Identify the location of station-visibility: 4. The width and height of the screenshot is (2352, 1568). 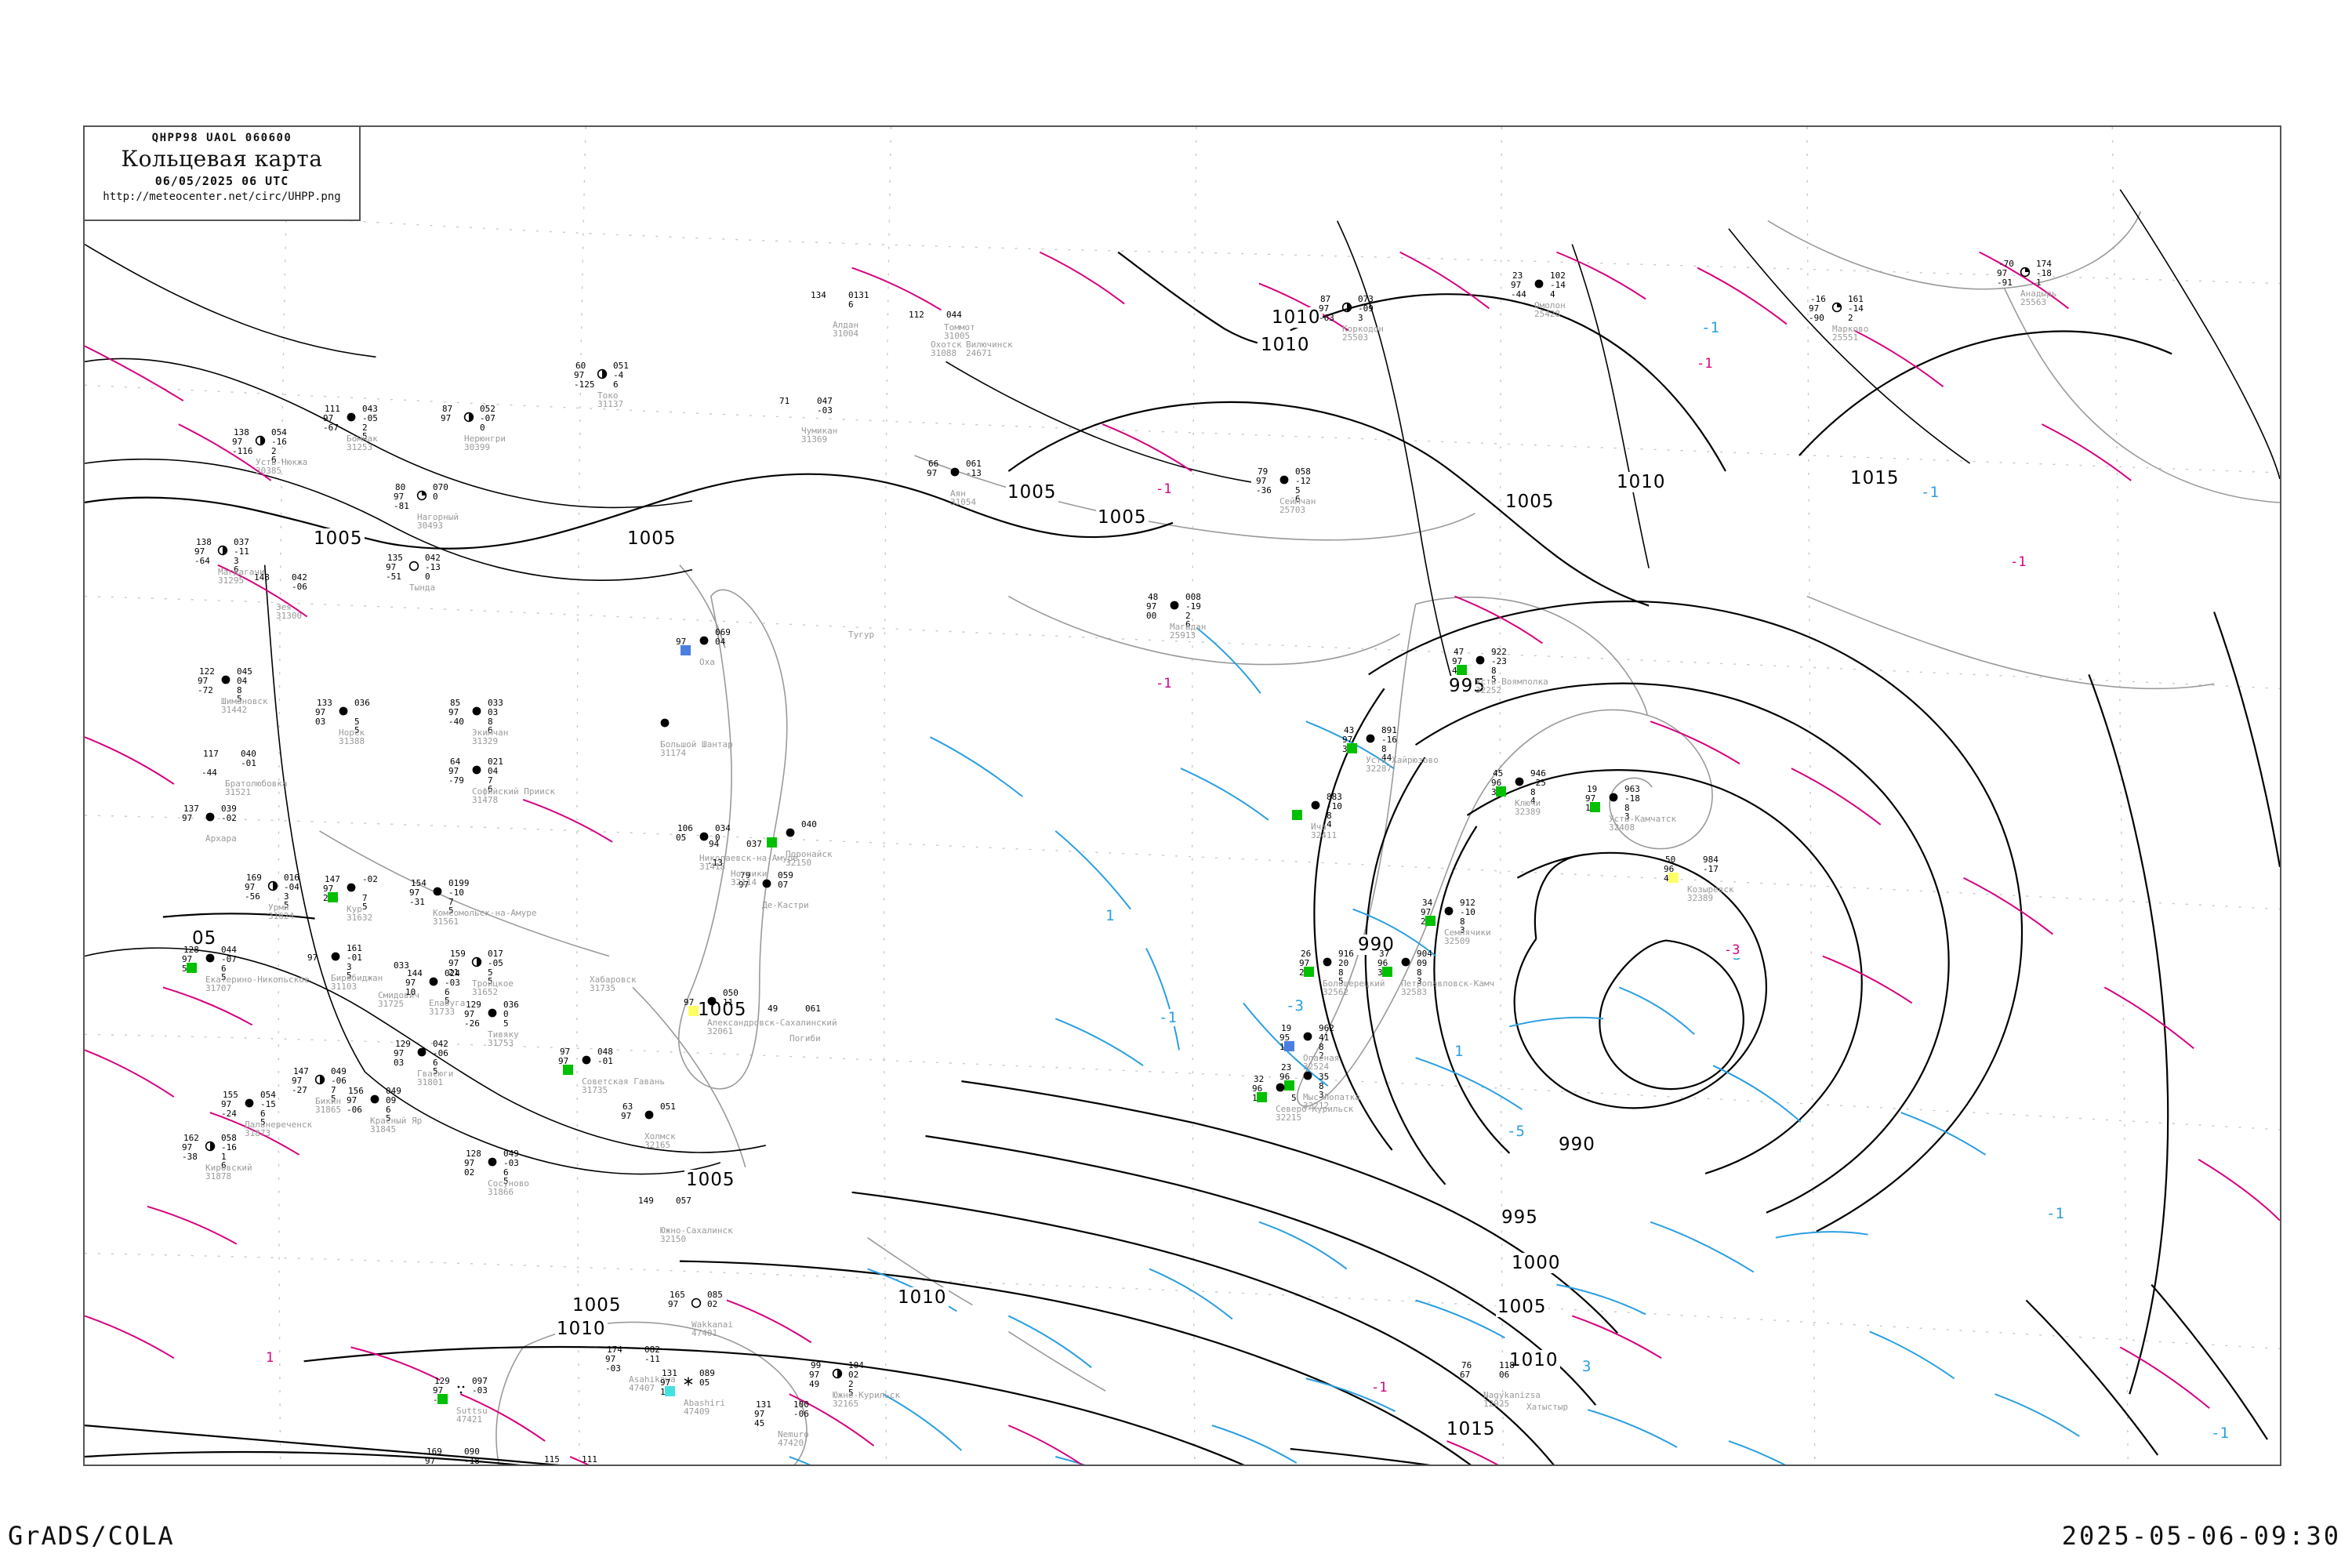
(1533, 801).